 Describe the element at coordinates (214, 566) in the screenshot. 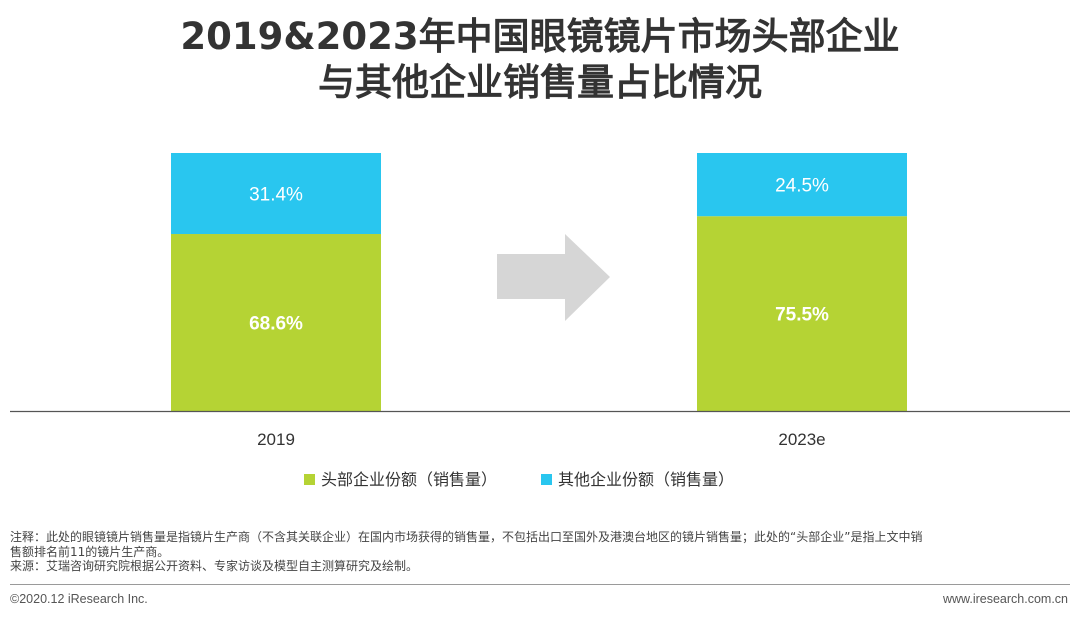

I see `source-text: 来源：艾瑞咨询研究院根据公开资料、专家访谈及模型自主测算研究及绘制。` at that location.